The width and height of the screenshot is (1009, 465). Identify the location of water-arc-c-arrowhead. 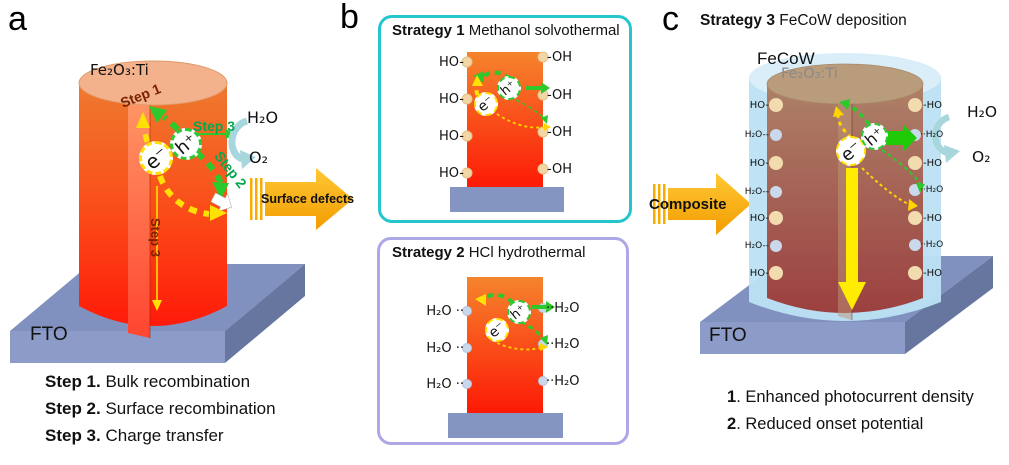
(952, 154).